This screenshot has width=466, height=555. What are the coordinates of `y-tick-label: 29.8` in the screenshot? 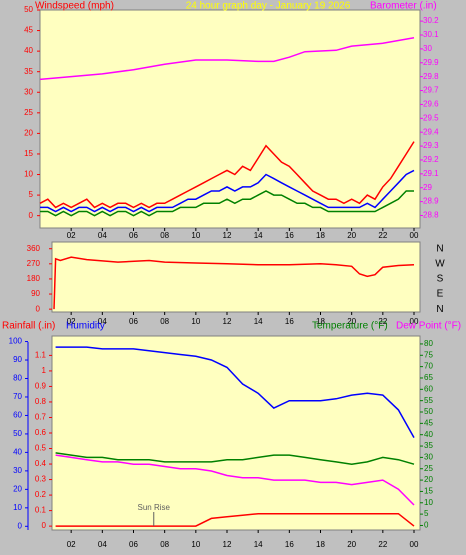 It's located at (431, 76).